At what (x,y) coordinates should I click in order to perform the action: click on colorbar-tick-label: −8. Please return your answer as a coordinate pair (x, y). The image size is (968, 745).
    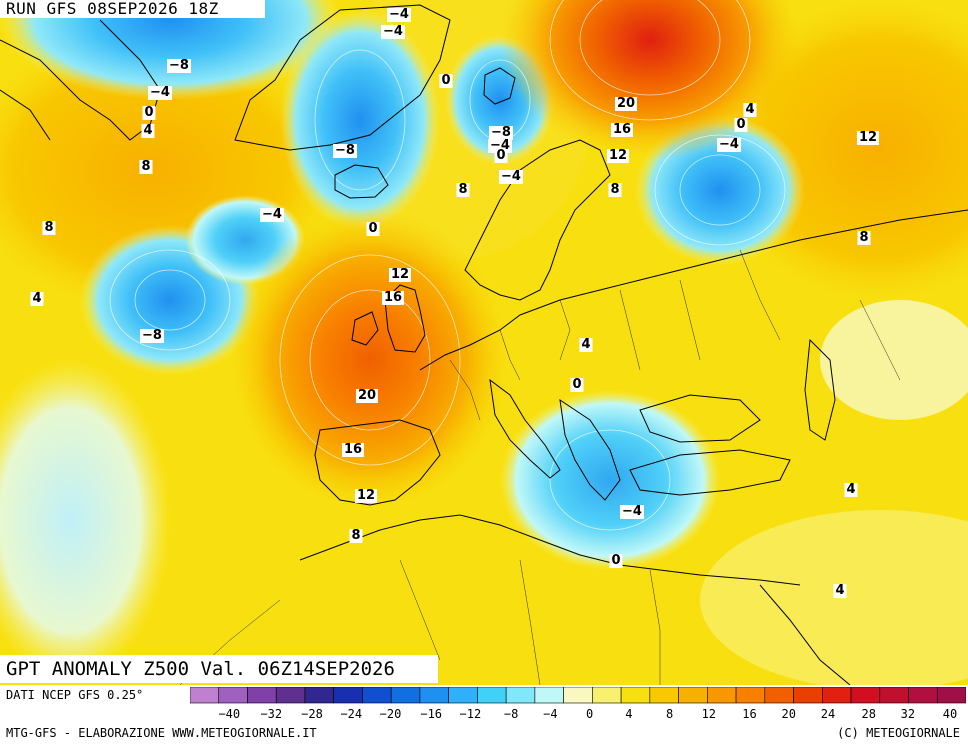
    Looking at the image, I should click on (511, 714).